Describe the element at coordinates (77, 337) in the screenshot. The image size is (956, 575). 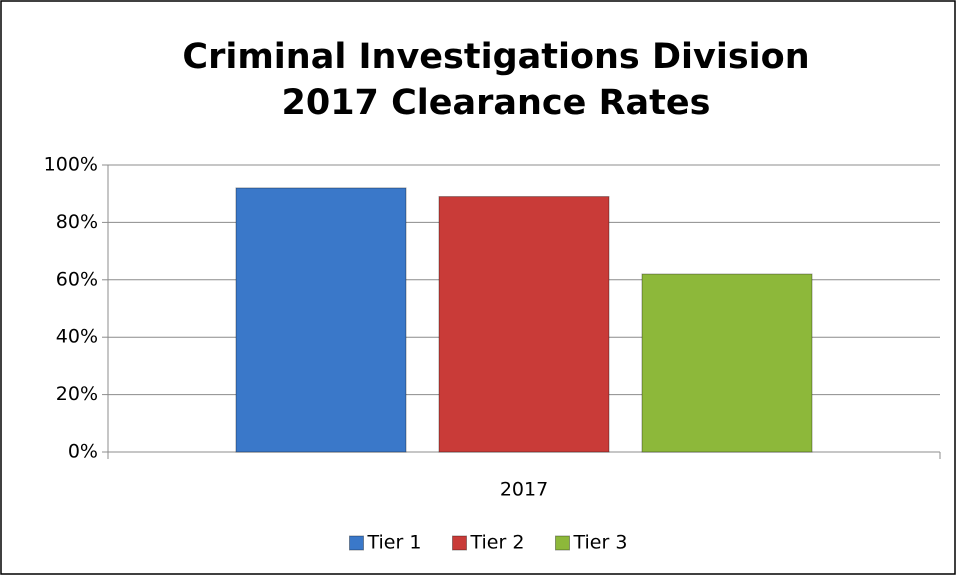
I see `y-tick-label: 40%` at that location.